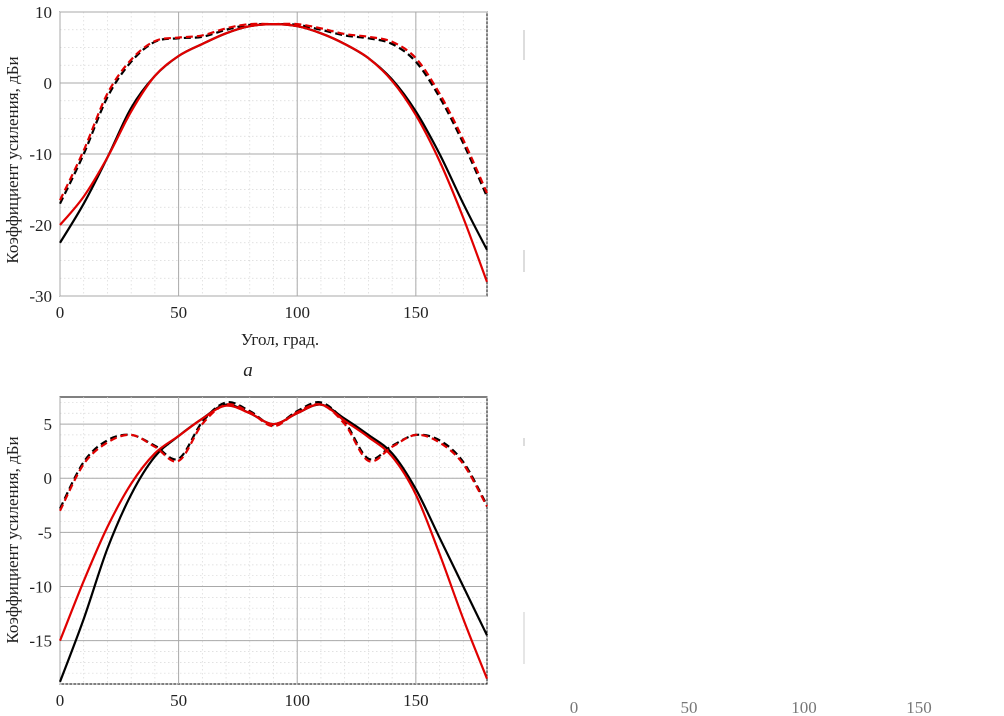 The height and width of the screenshot is (716, 1004). Describe the element at coordinates (43, 12) in the screenshot. I see `y-tick-label: 10` at that location.